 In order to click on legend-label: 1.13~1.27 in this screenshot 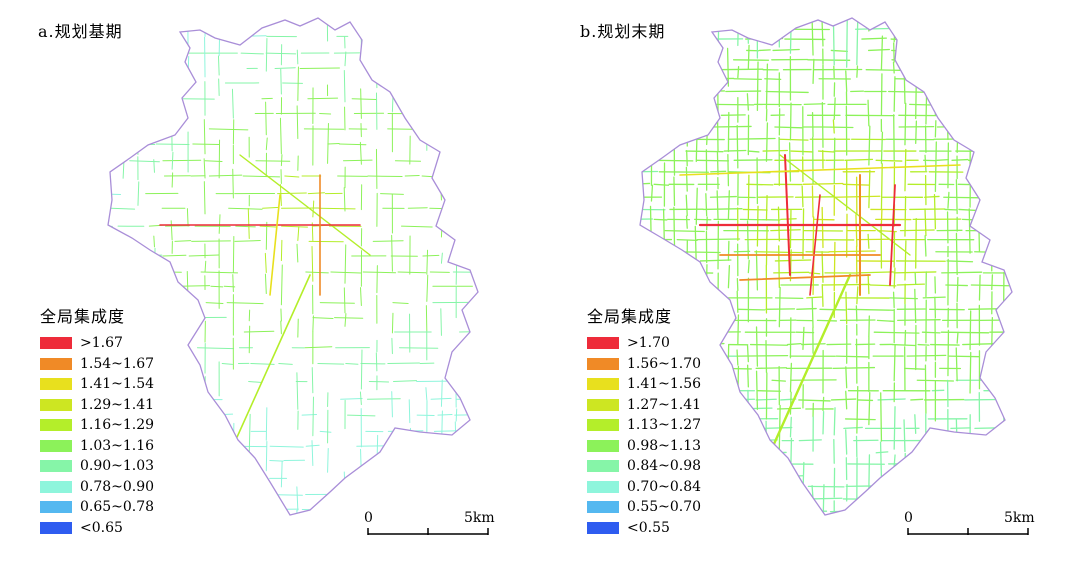, I will do `click(664, 425)`.